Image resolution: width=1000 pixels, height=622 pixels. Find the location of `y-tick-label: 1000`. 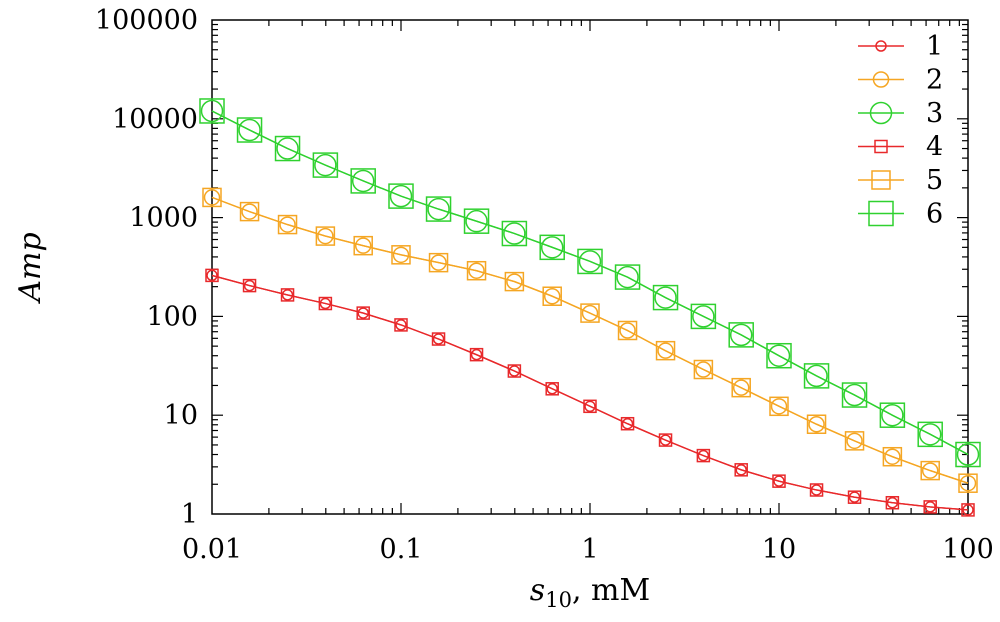

y-tick-label: 1000 is located at coordinates (163, 218).